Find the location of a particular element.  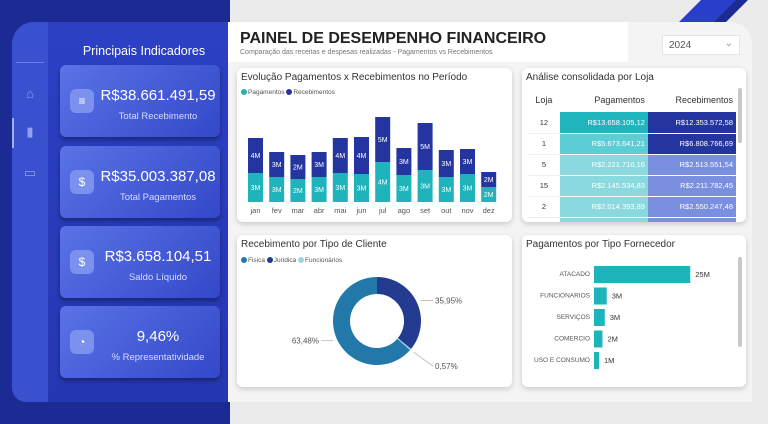

legend-recebimentos: Recebimentos is located at coordinates (314, 92).